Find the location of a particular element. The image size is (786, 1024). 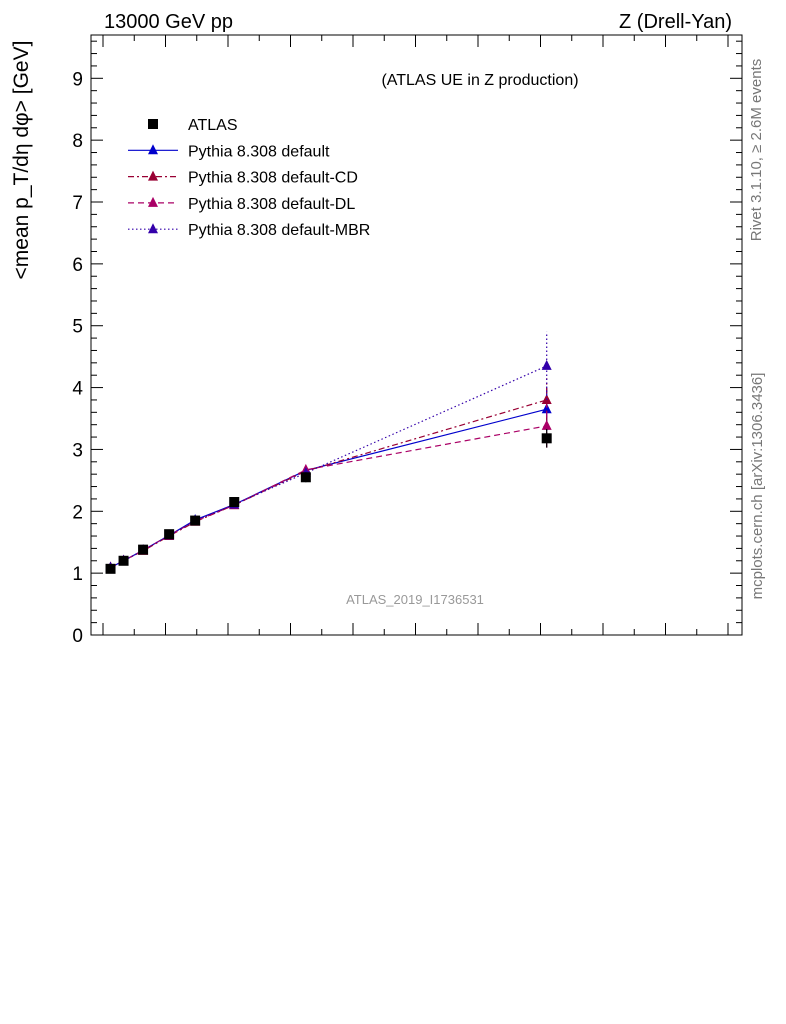

y-tick-label: 0 is located at coordinates (77, 636).